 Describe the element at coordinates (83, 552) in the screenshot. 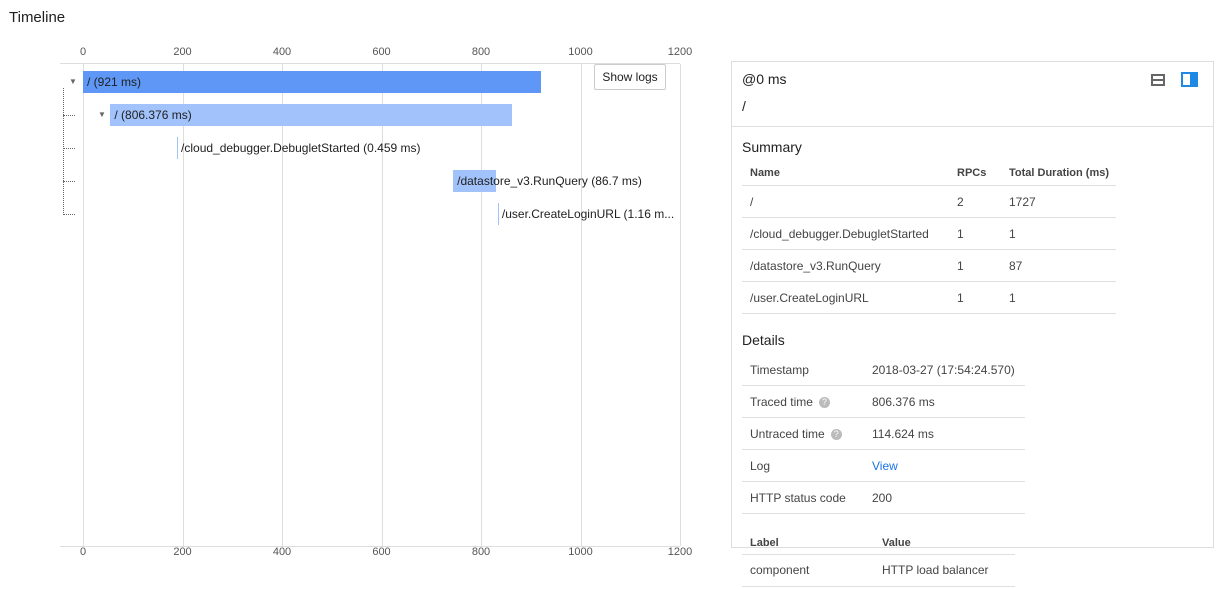

I see `axis-tick-bottom: 0` at that location.